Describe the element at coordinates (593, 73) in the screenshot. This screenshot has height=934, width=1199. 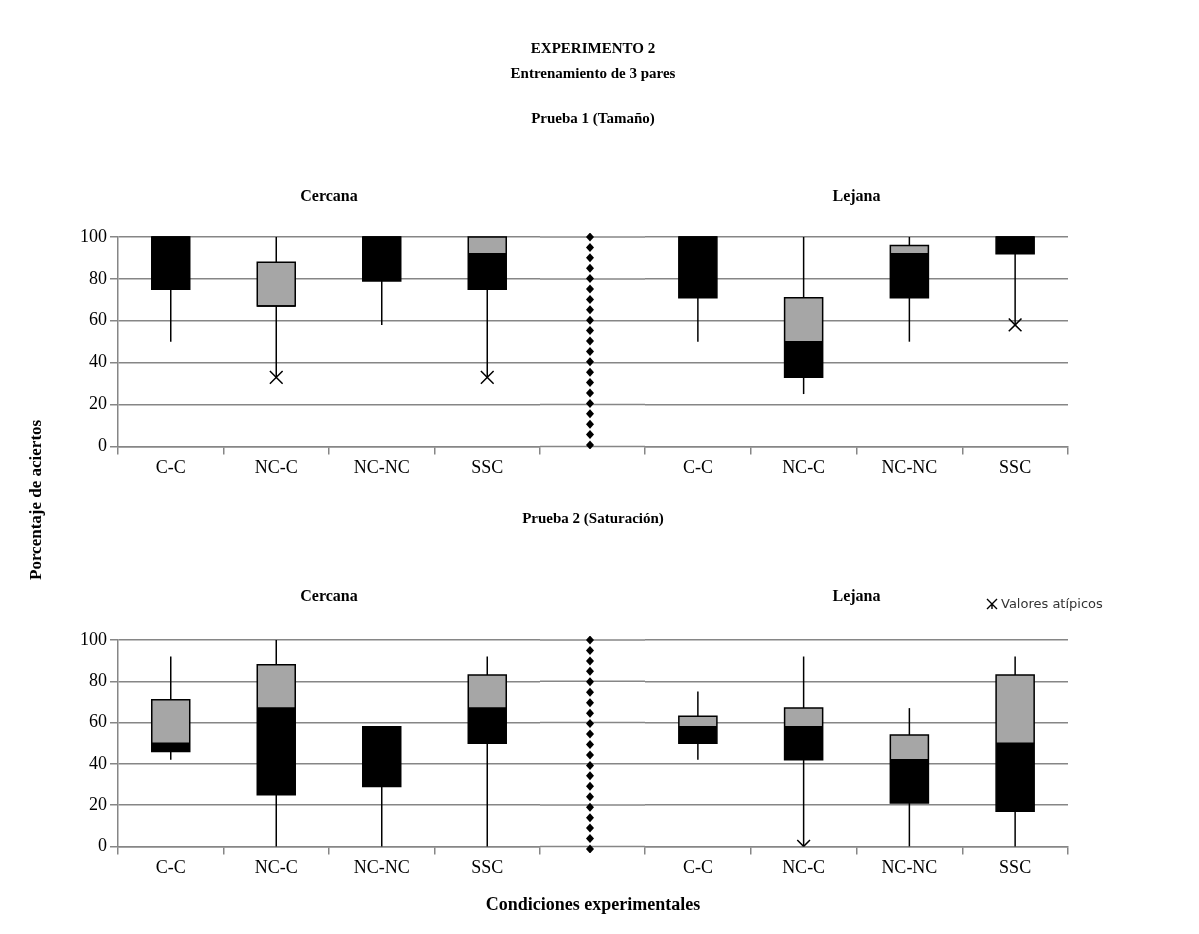
I see `text: Entrenamiento de 3 pares` at that location.